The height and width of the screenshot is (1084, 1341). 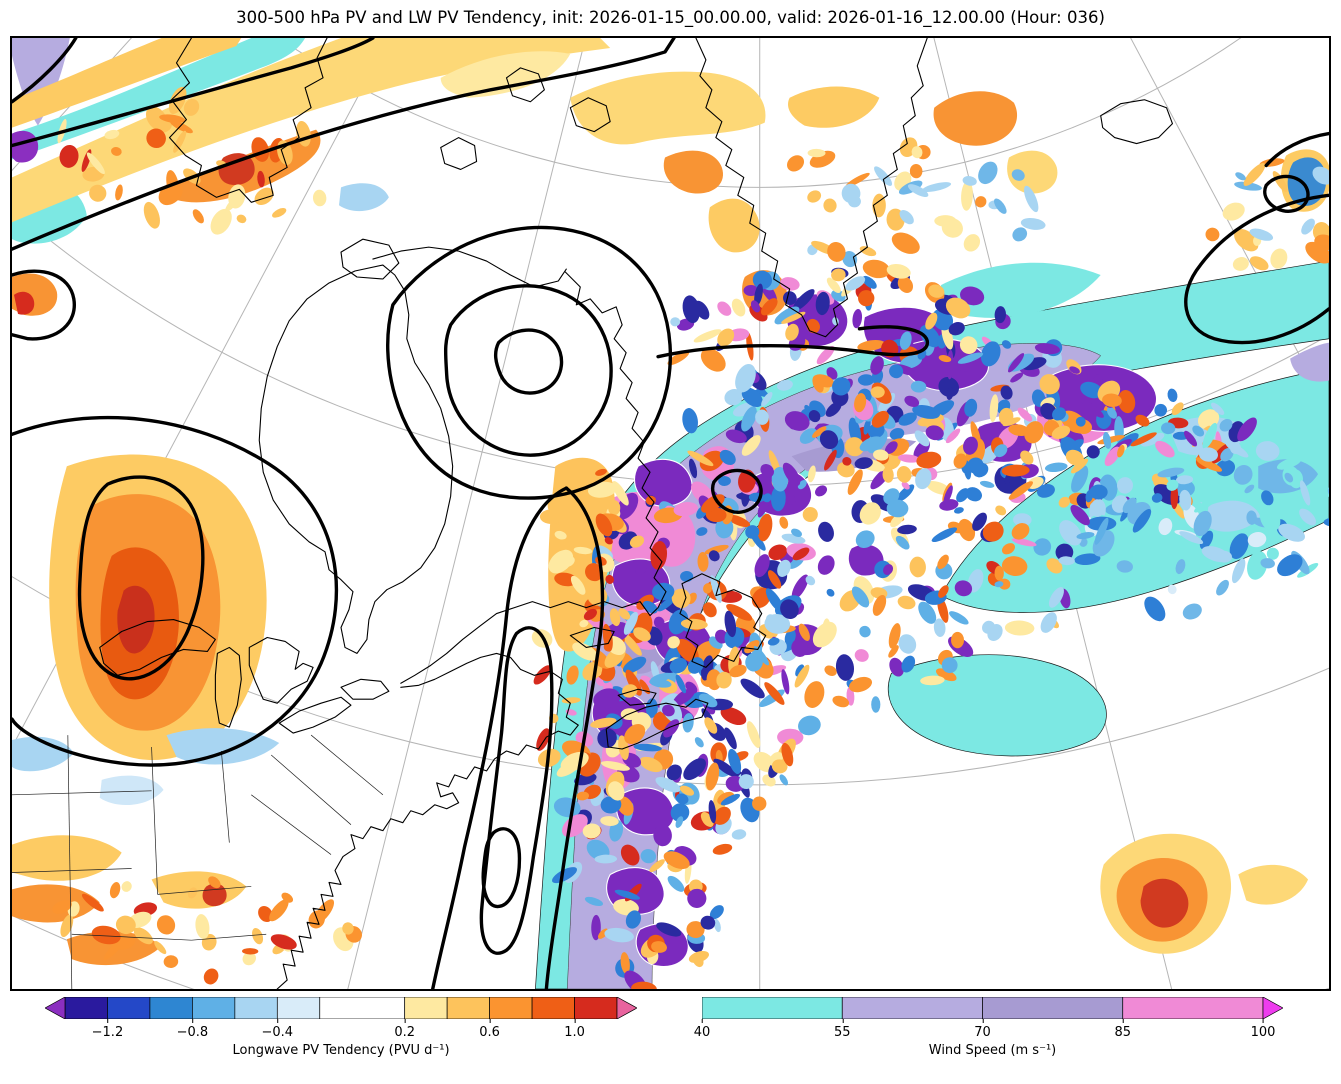 What do you see at coordinates (982, 1029) in the screenshot?
I see `wind-tick-2: 70` at bounding box center [982, 1029].